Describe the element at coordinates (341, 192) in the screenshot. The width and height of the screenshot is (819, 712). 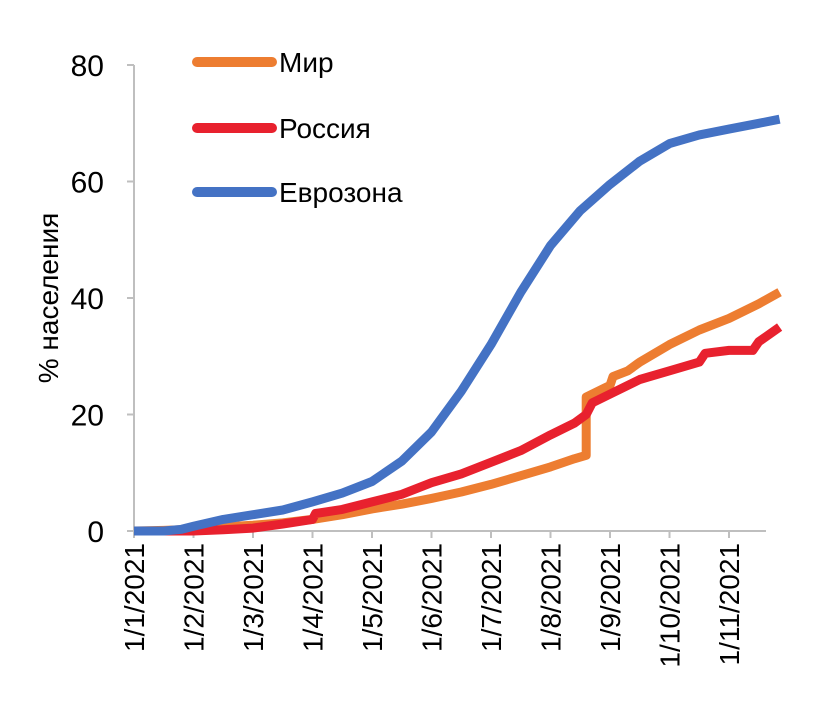
I see `legend-label: Еврозона` at that location.